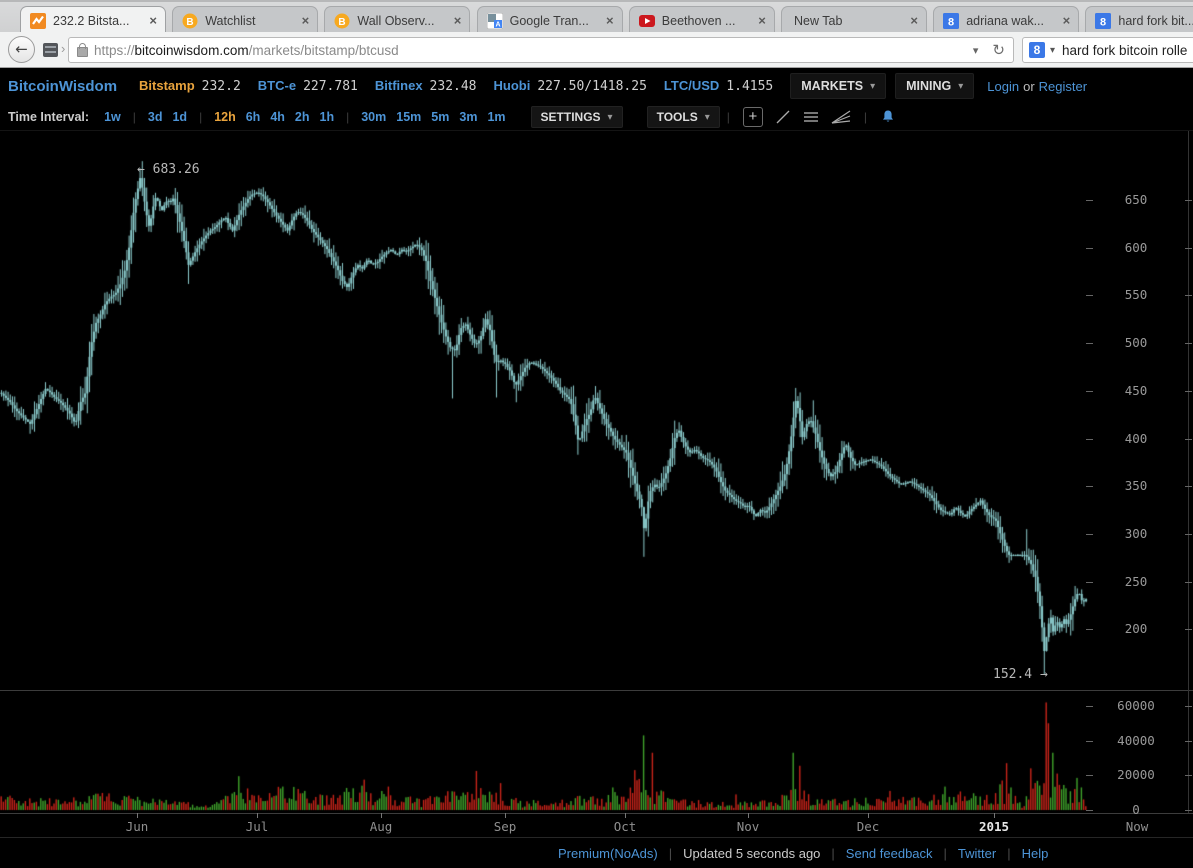 The image size is (1193, 868). I want to click on interval-1w: 1w, so click(112, 117).